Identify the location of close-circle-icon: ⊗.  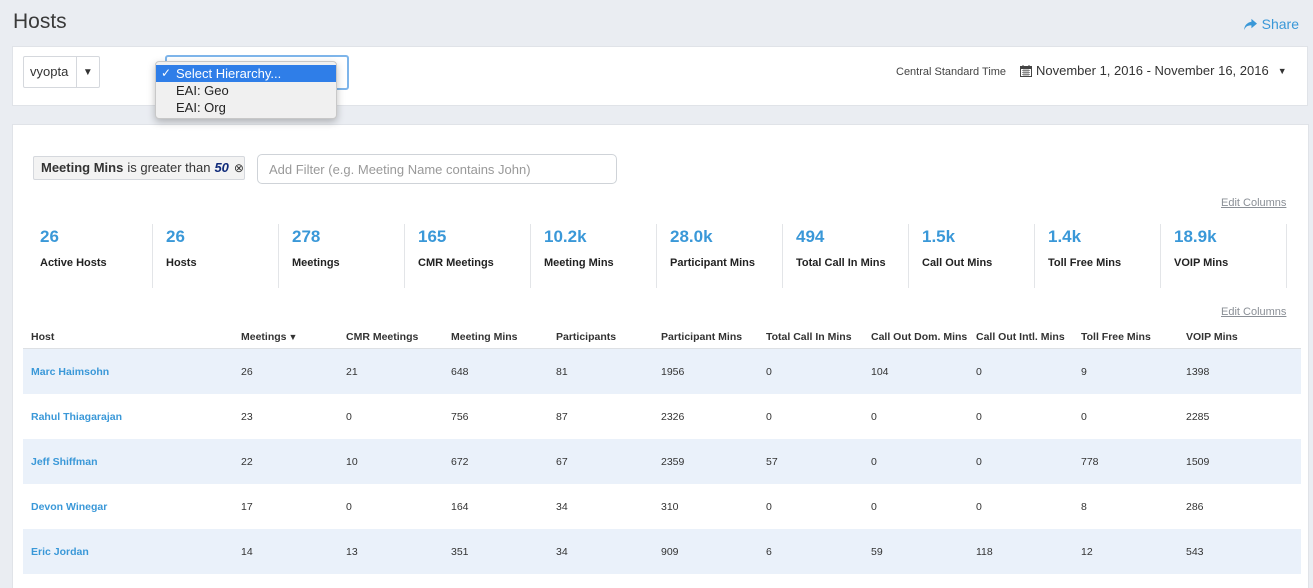
(238, 168).